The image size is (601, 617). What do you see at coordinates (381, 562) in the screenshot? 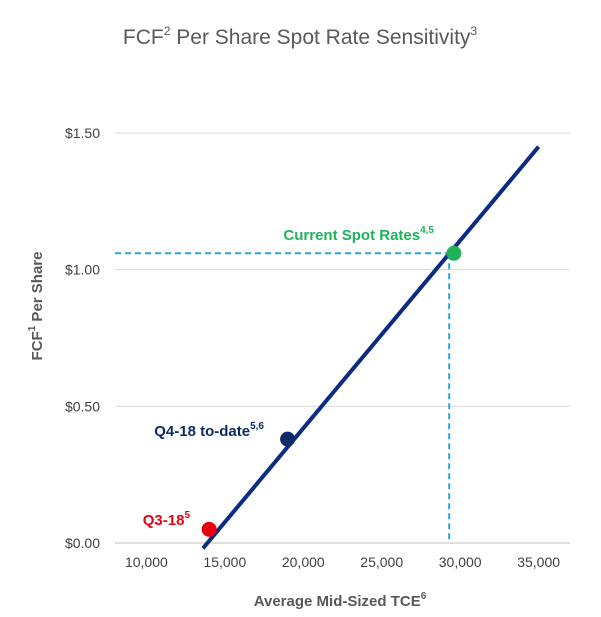
I see `x-tick-label: 25,000` at bounding box center [381, 562].